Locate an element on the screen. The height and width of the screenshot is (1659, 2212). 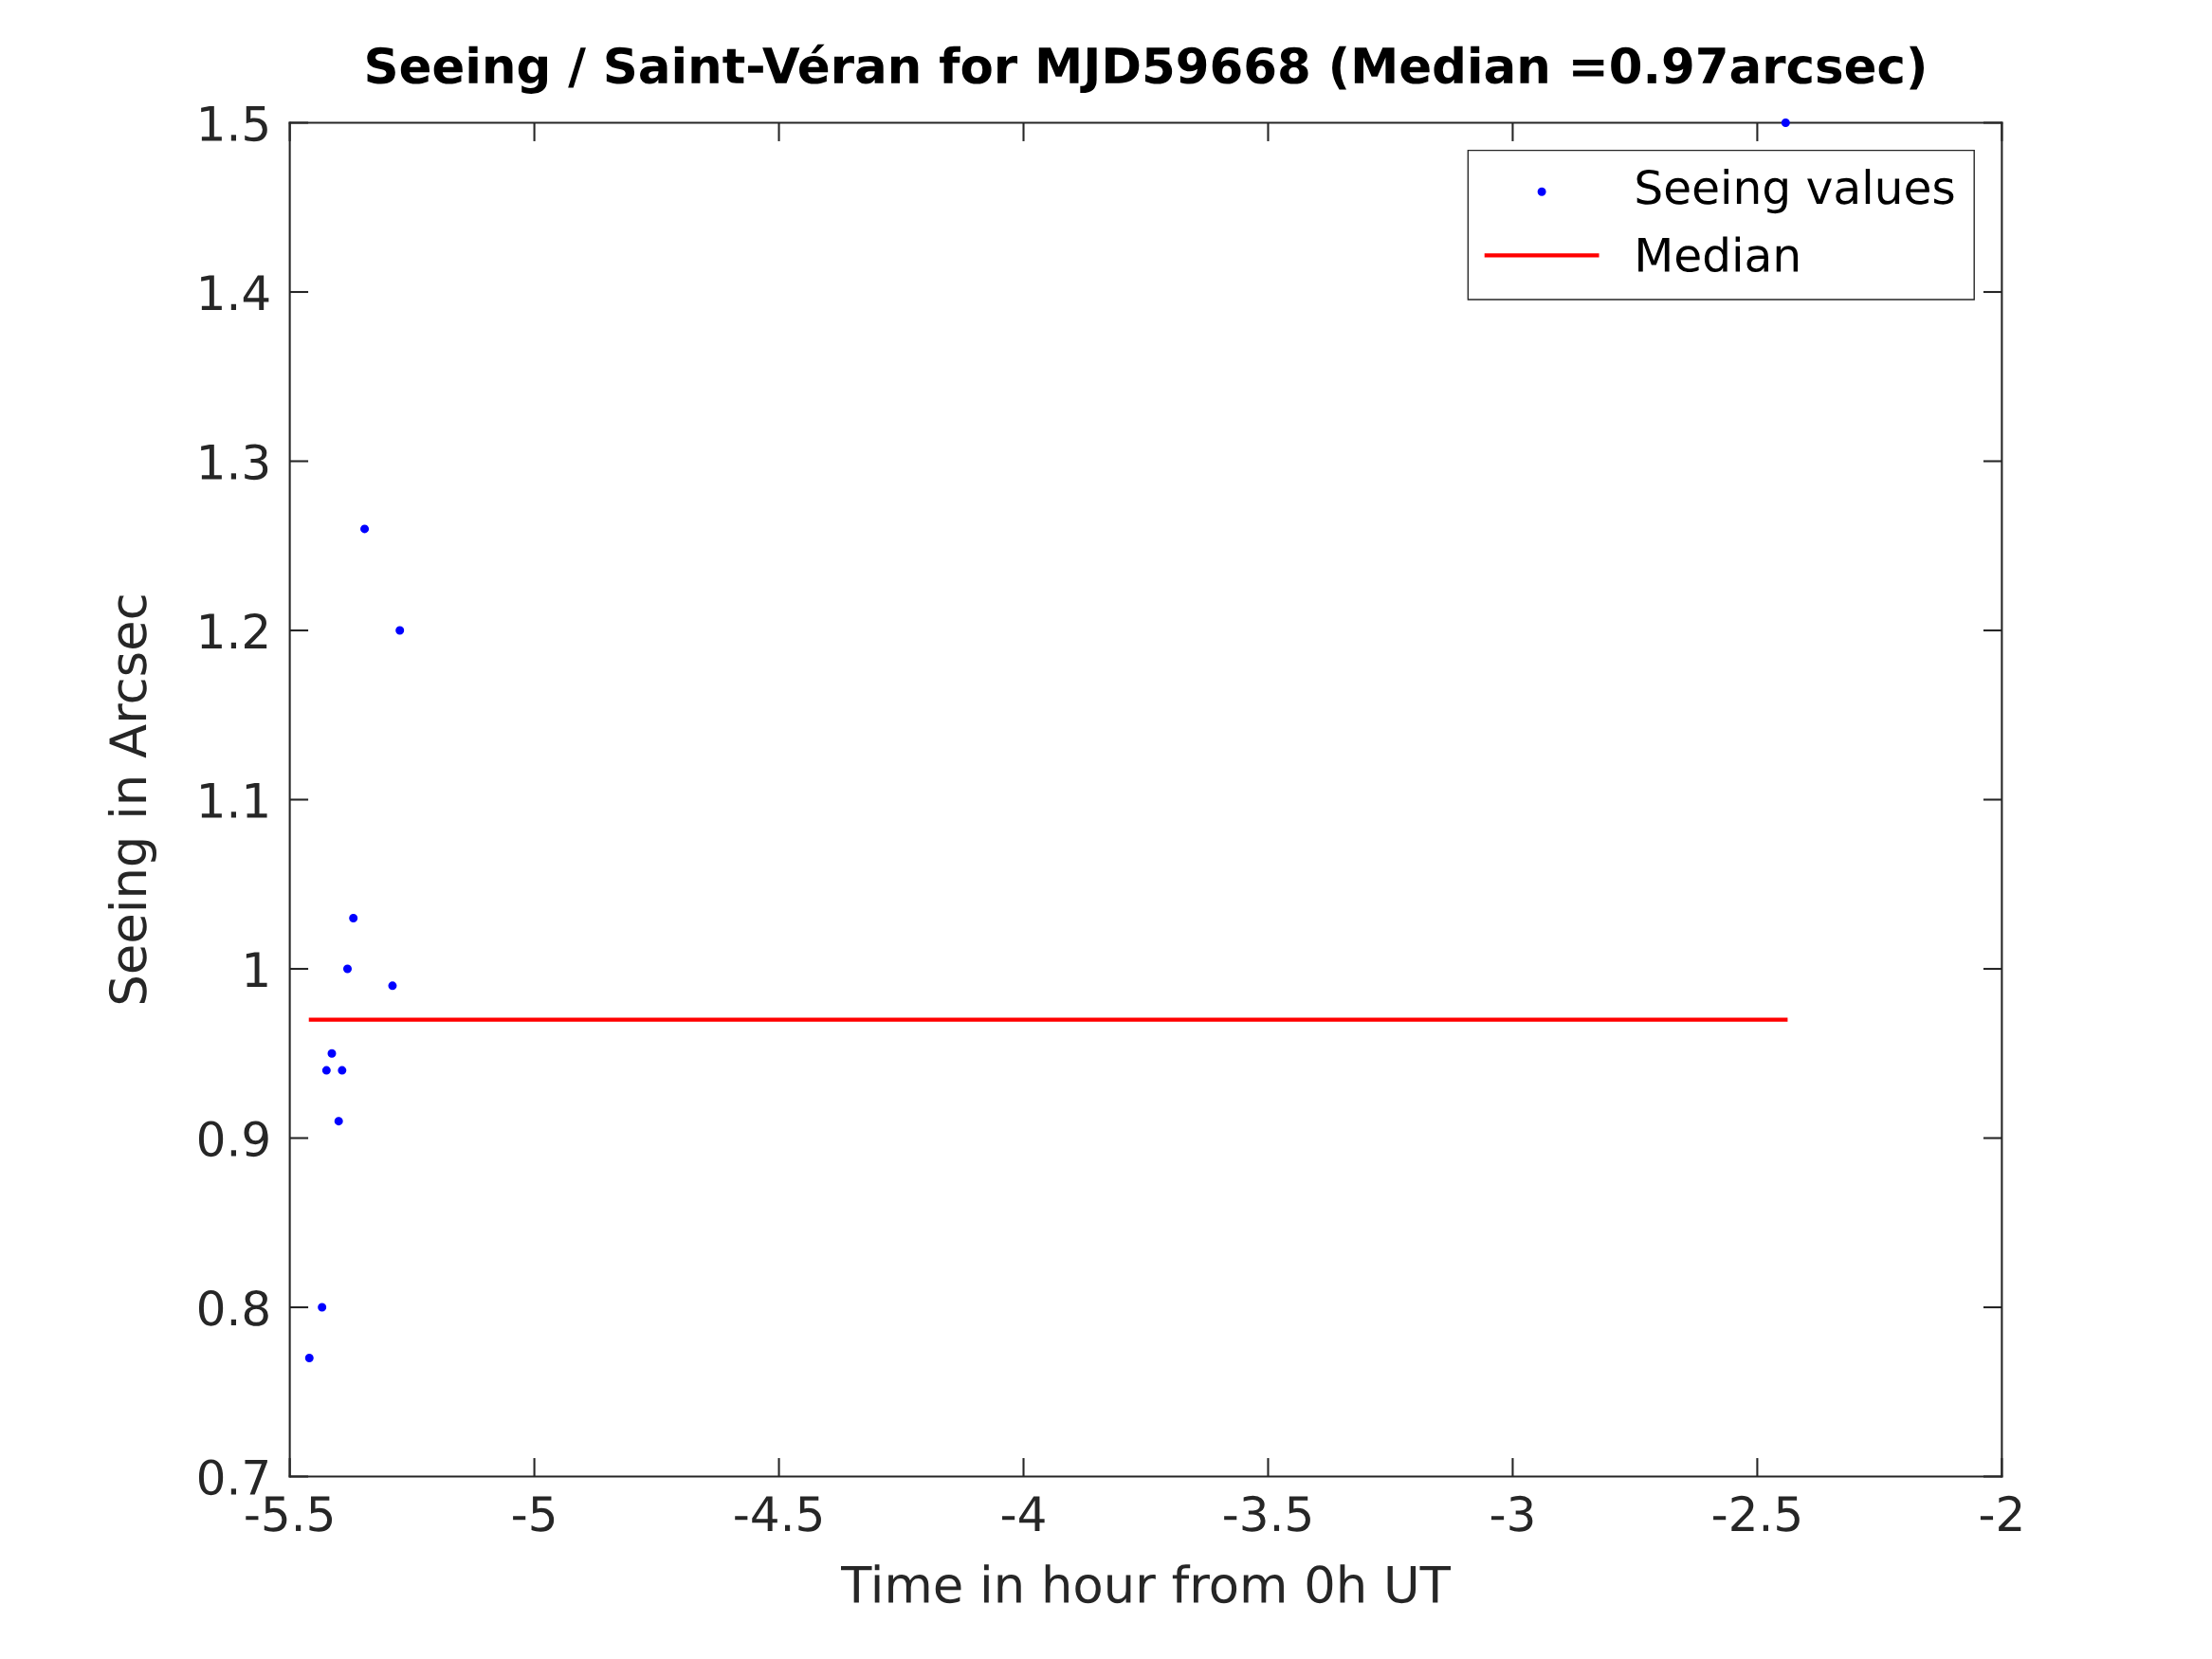
legend-label: Seeing values is located at coordinates (1795, 191).